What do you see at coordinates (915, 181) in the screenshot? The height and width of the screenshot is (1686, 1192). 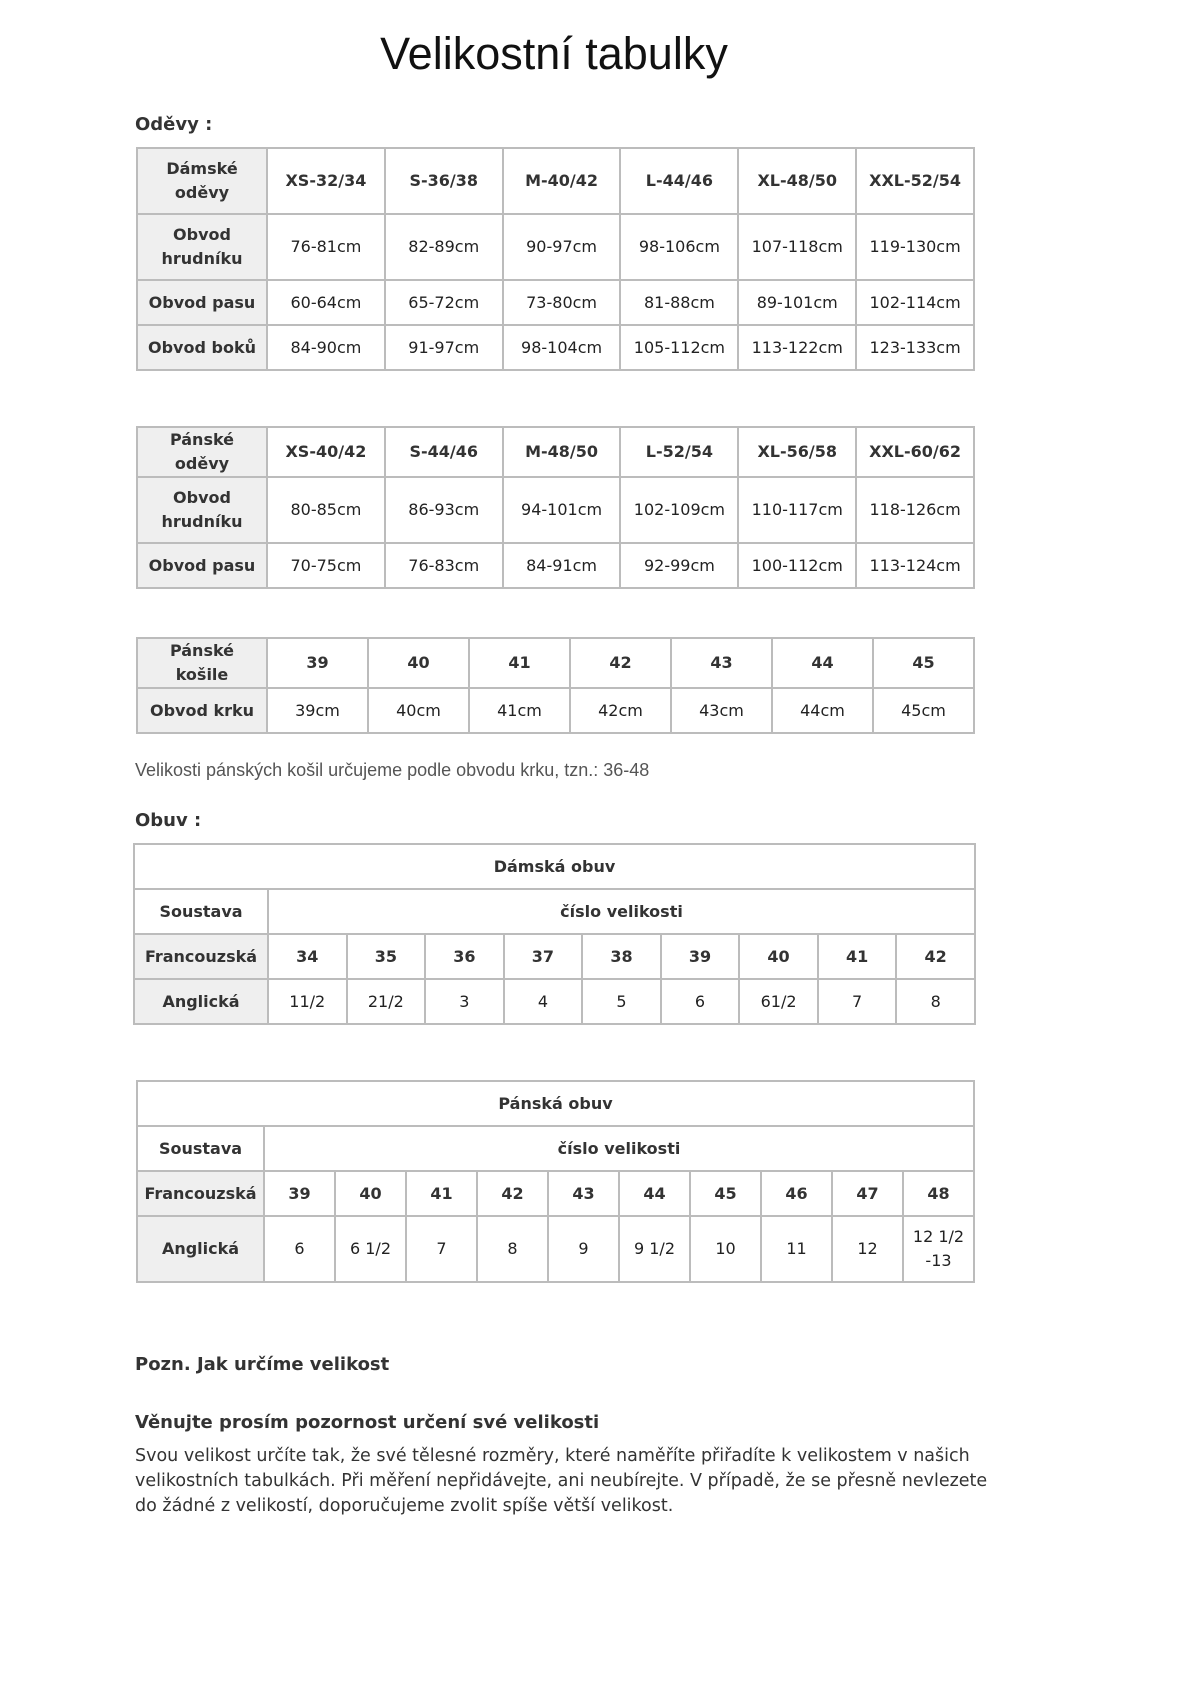 I see `table-cell: XXL-52/54` at bounding box center [915, 181].